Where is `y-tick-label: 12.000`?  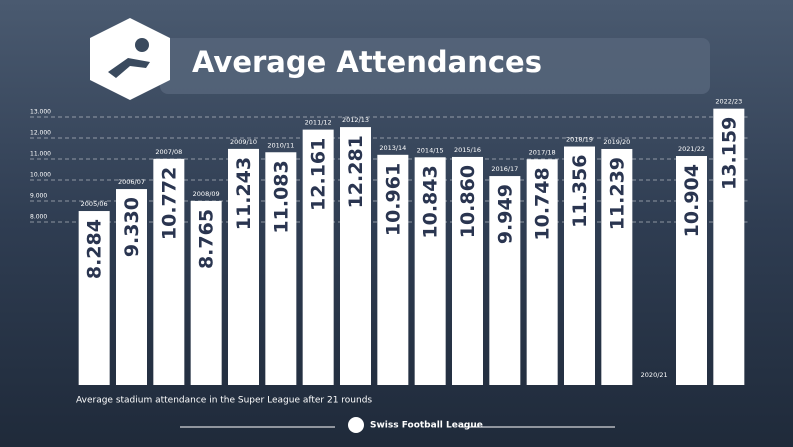
y-tick-label: 12.000 is located at coordinates (40, 133).